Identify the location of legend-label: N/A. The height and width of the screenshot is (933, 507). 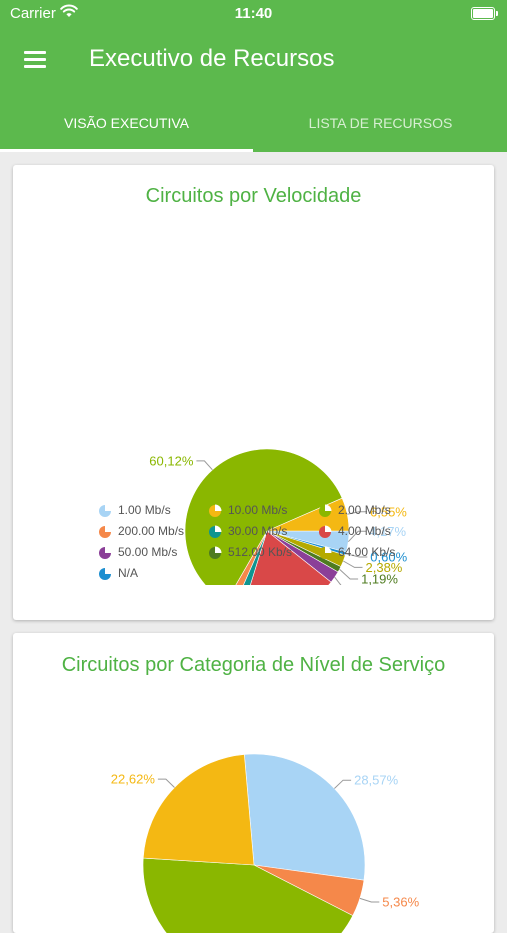
(128, 573).